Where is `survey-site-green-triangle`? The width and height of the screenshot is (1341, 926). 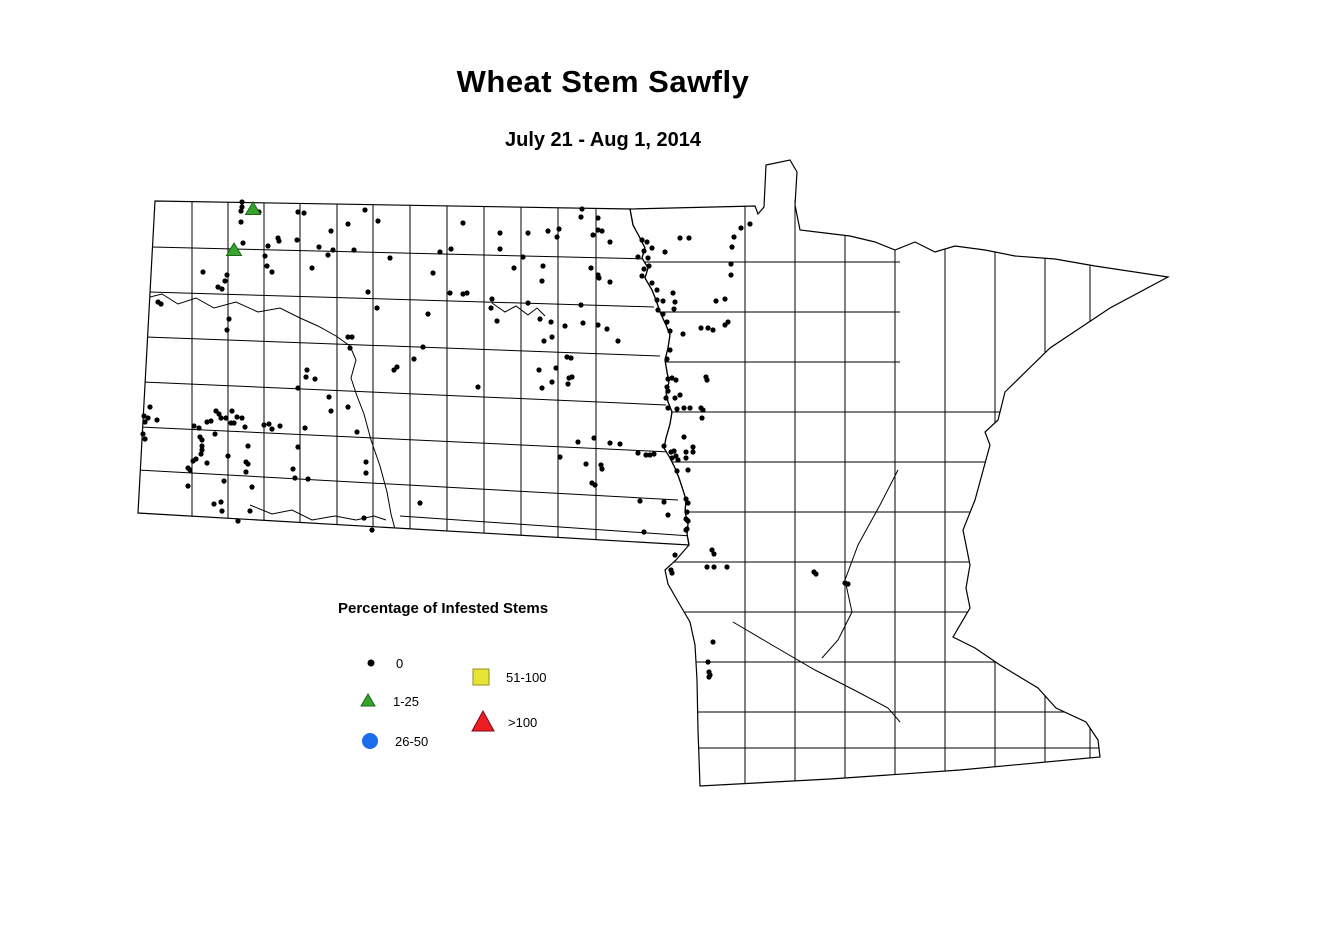
survey-site-green-triangle is located at coordinates (253, 208).